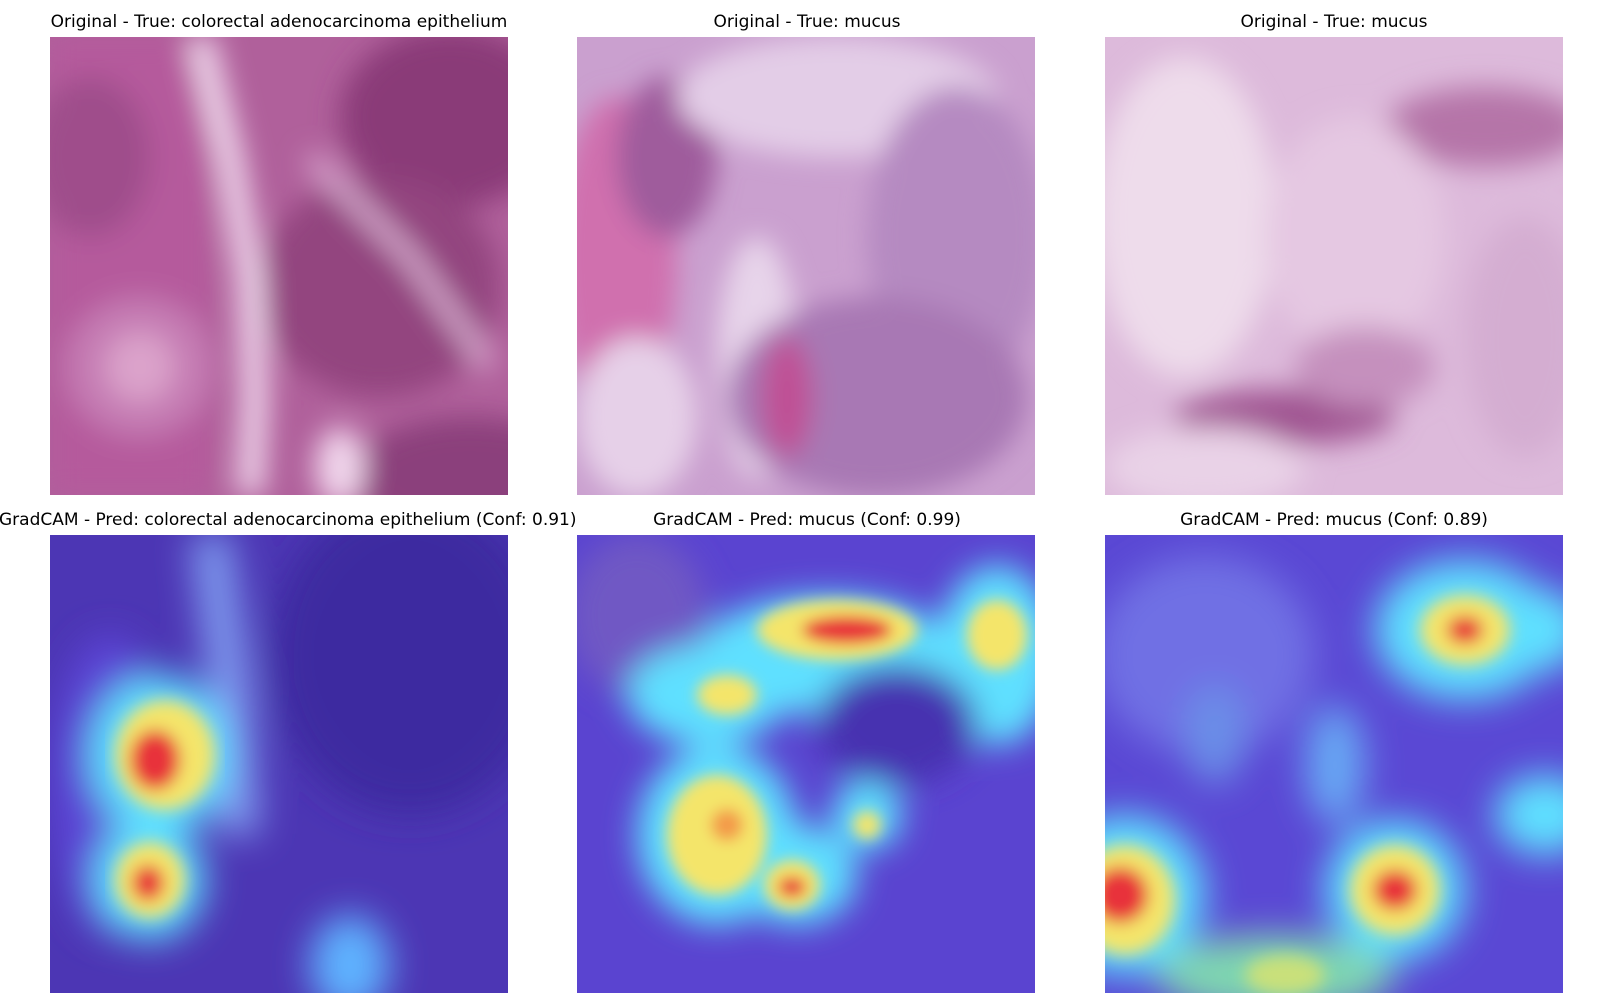  Describe the element at coordinates (1334, 22) in the screenshot. I see `panel-title-3: Original - True: mucus` at that location.